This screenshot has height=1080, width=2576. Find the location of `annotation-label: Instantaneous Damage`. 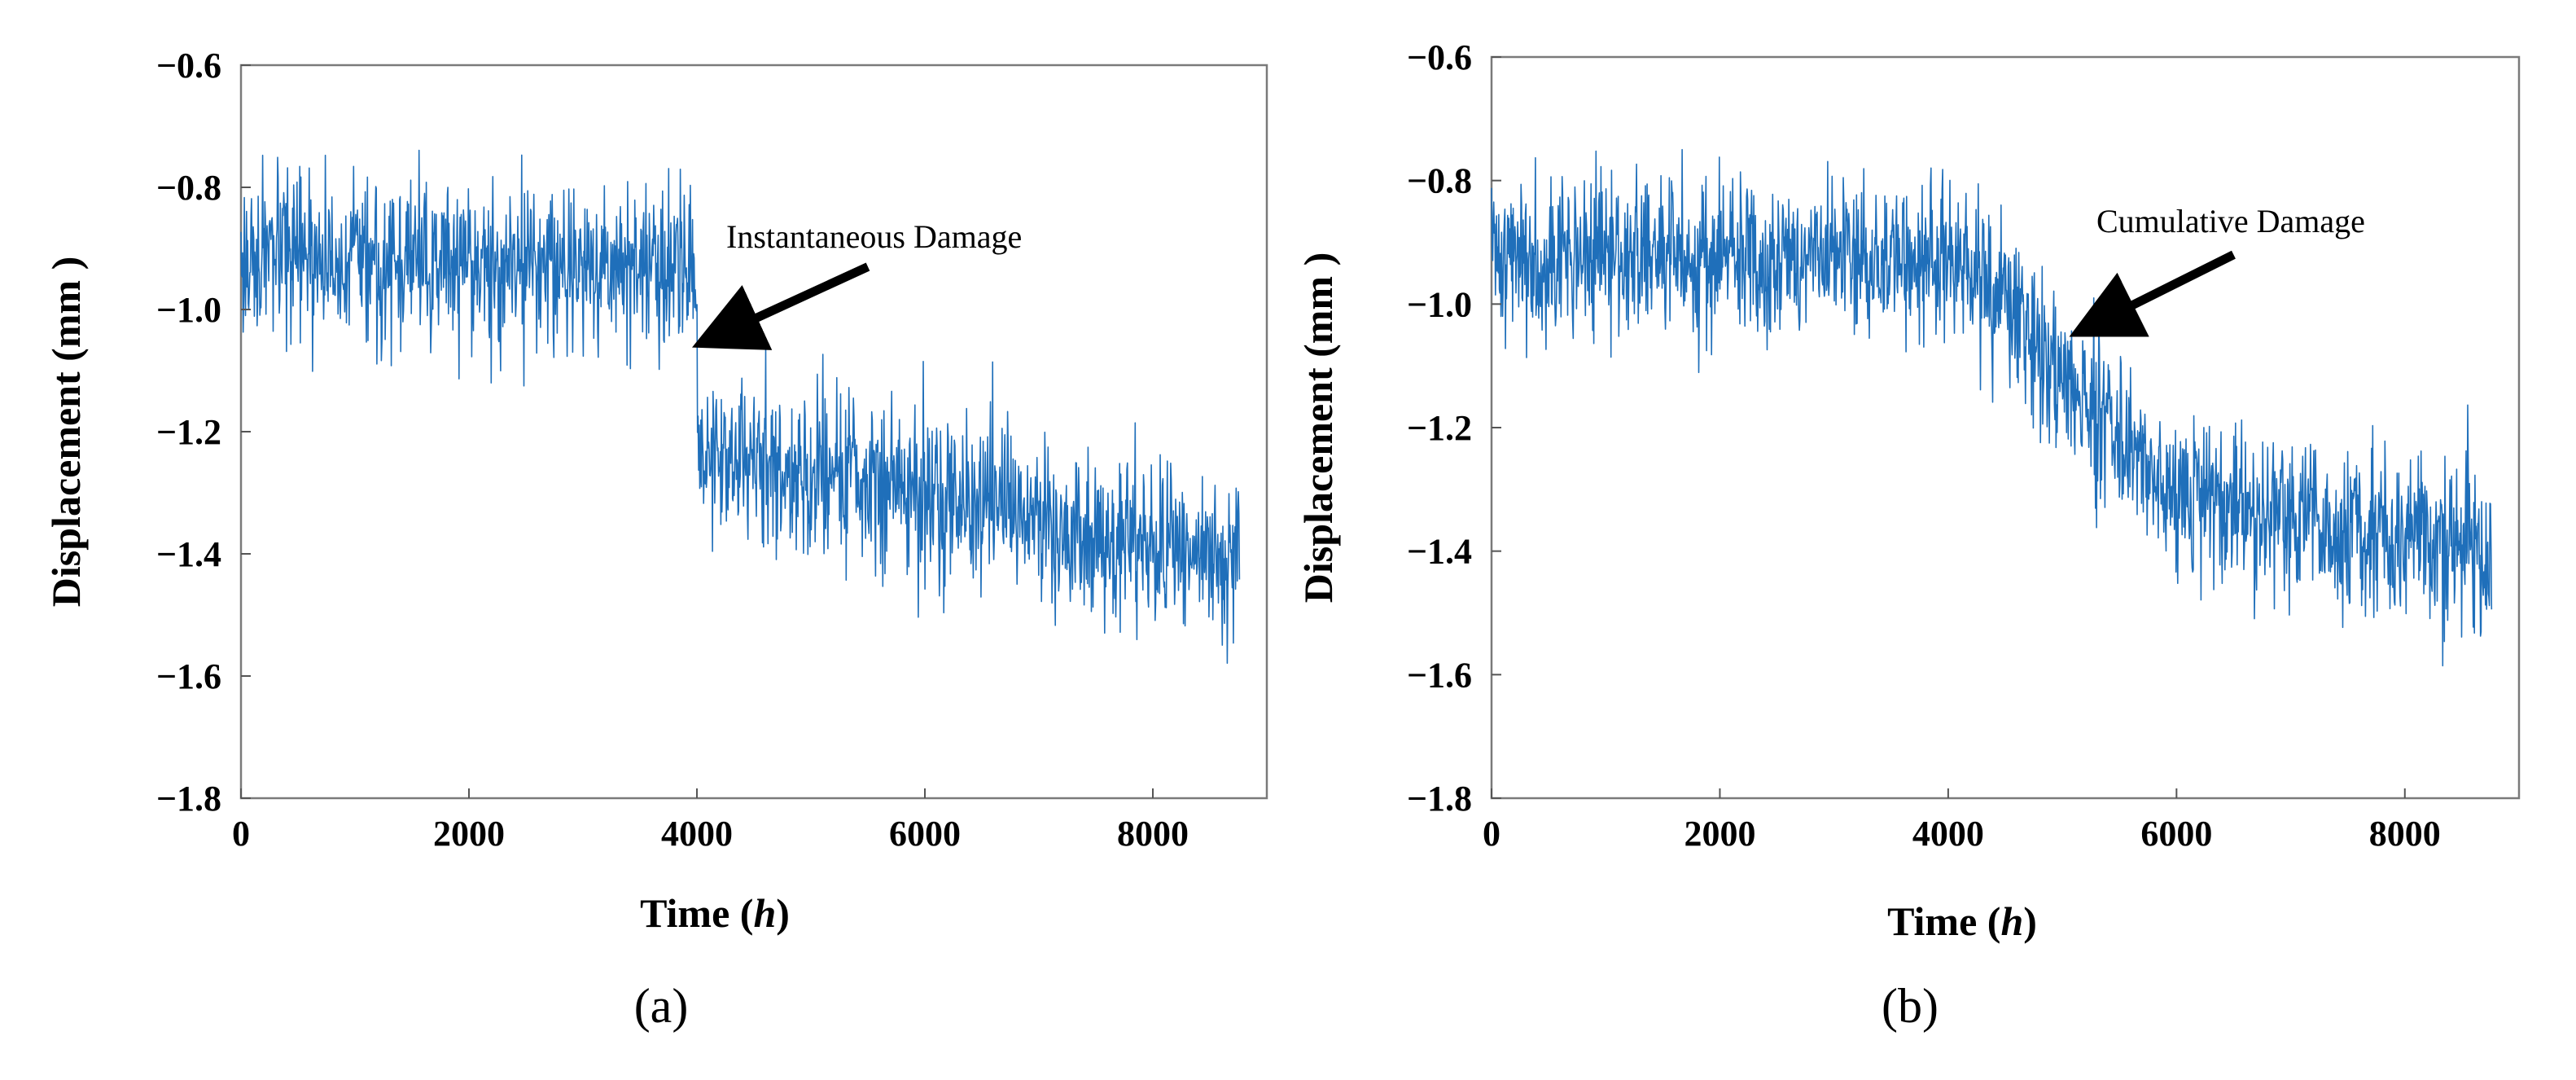

annotation-label: Instantaneous Damage is located at coordinates (874, 237).